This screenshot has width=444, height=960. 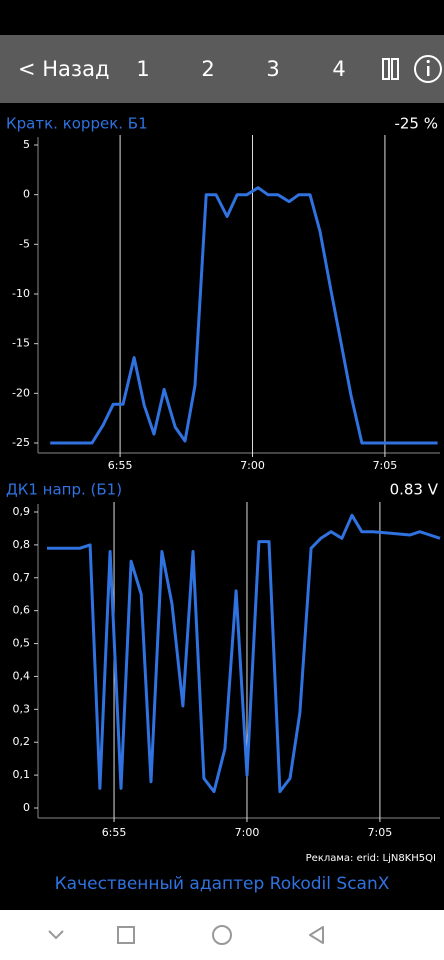 I want to click on y-tick-label: 0,3, so click(x=22, y=708).